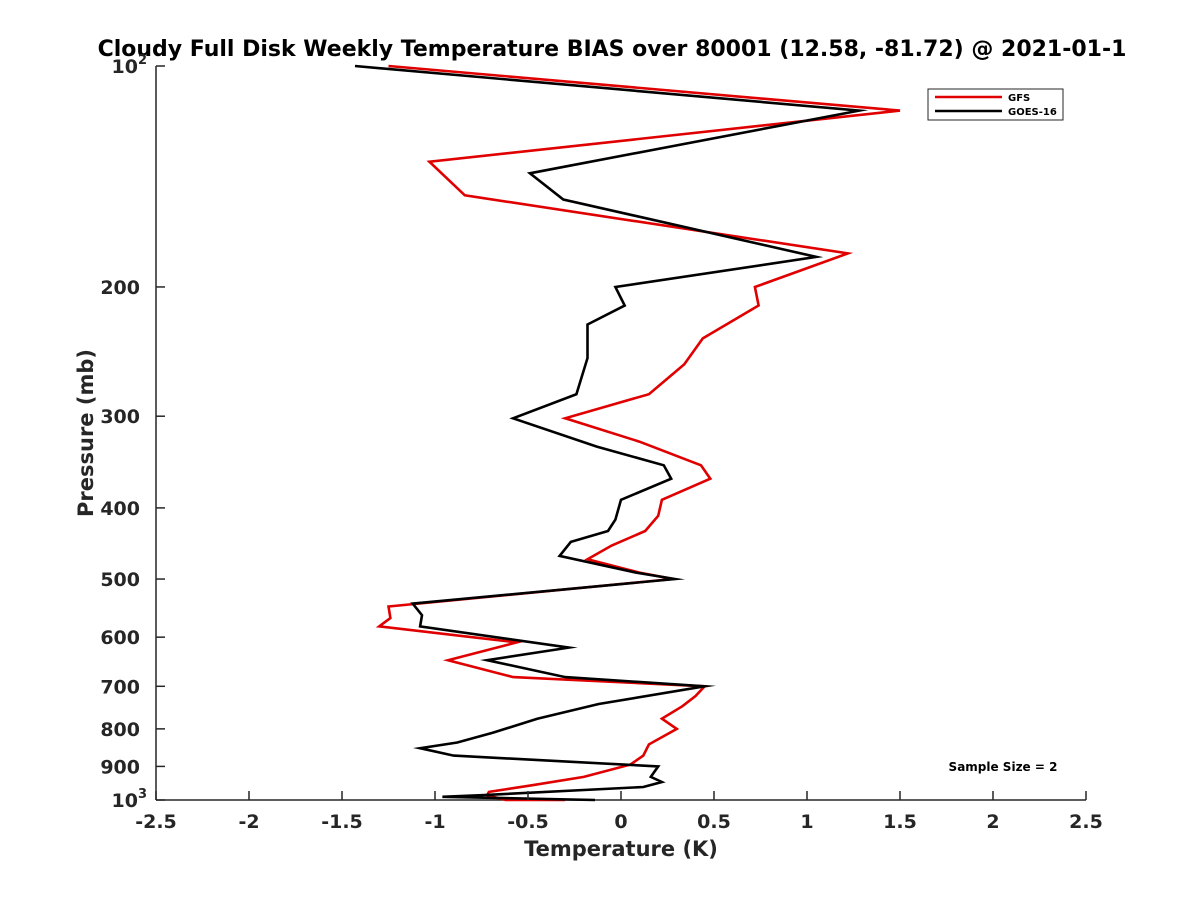 The height and width of the screenshot is (900, 1200). Describe the element at coordinates (1086, 822) in the screenshot. I see `x-tick-label: 2.5` at that location.